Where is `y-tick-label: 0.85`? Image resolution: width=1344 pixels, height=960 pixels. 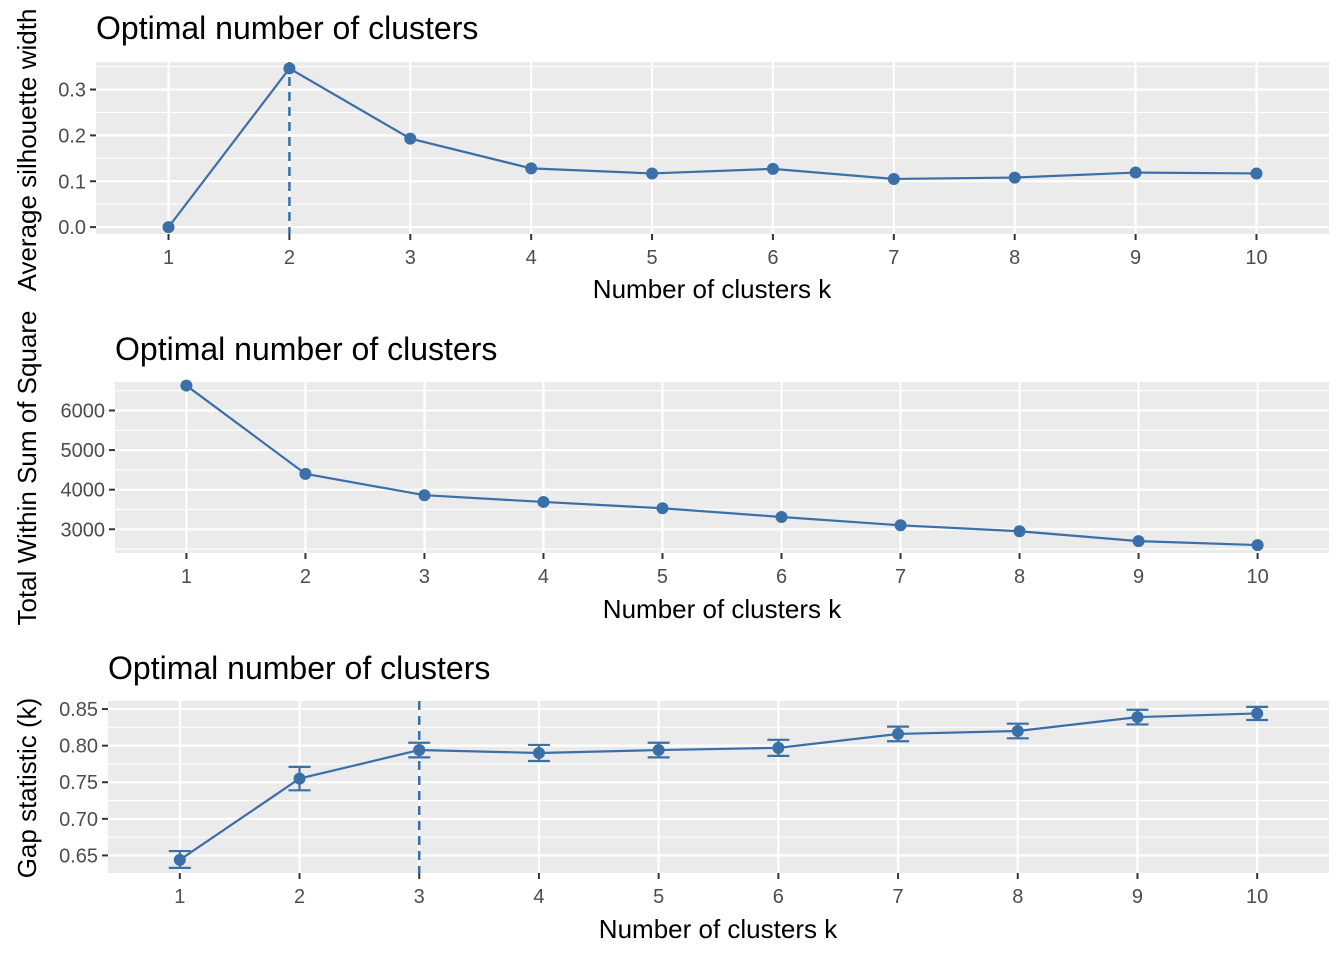
y-tick-label: 0.85 is located at coordinates (78, 710).